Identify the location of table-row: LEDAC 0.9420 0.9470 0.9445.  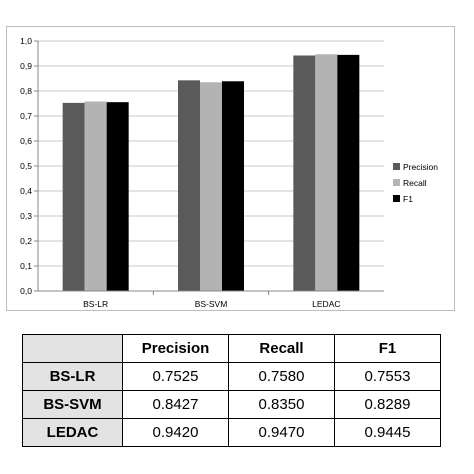
(231, 432).